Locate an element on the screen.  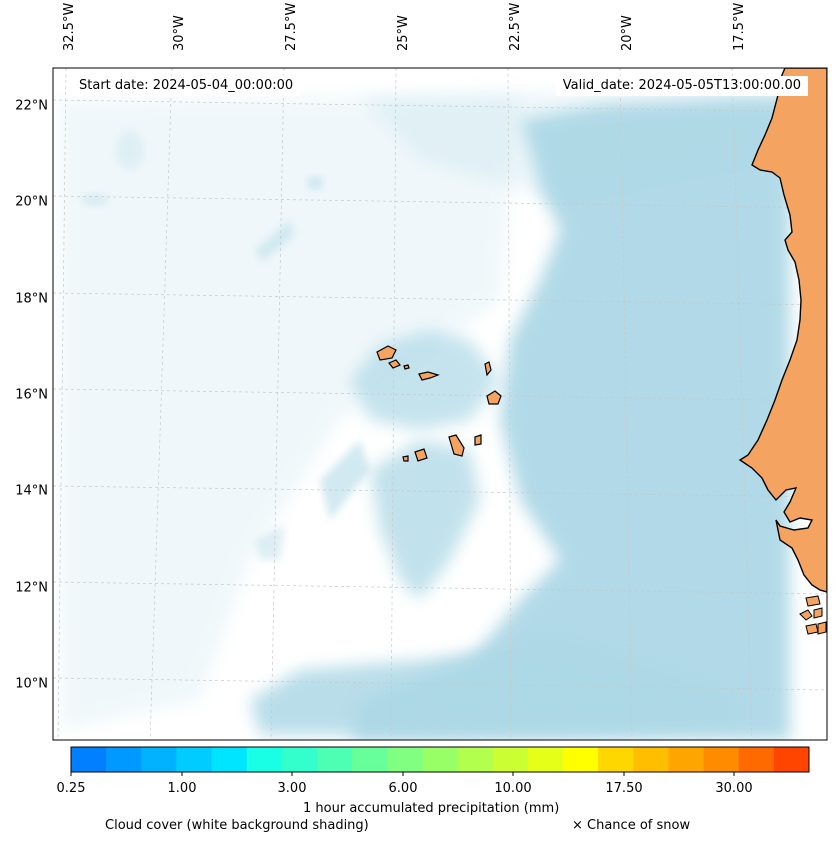
colorbar-tick-label: 0.25 is located at coordinates (71, 788).